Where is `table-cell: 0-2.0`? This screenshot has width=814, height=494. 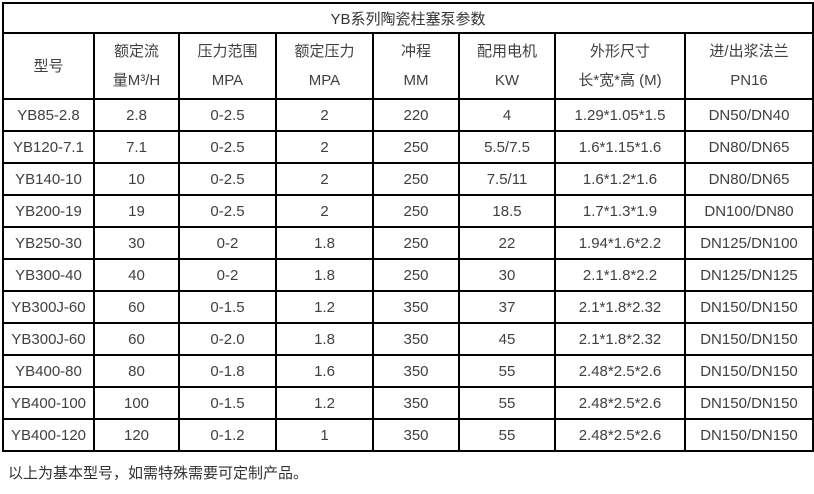
table-cell: 0-2.0 is located at coordinates (227, 339).